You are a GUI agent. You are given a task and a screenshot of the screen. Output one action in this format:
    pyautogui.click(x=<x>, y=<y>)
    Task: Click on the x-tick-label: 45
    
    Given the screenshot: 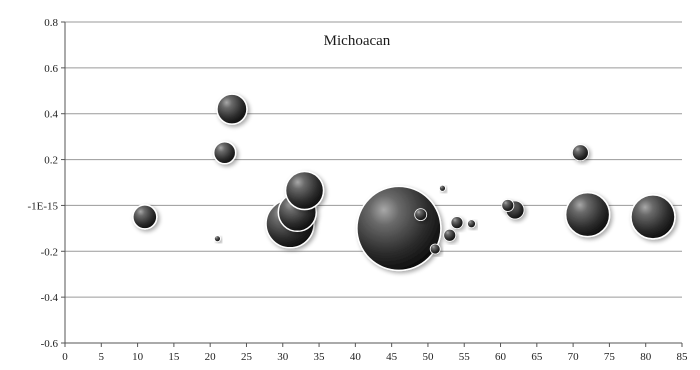 What is the action you would take?
    pyautogui.click(x=392, y=357)
    